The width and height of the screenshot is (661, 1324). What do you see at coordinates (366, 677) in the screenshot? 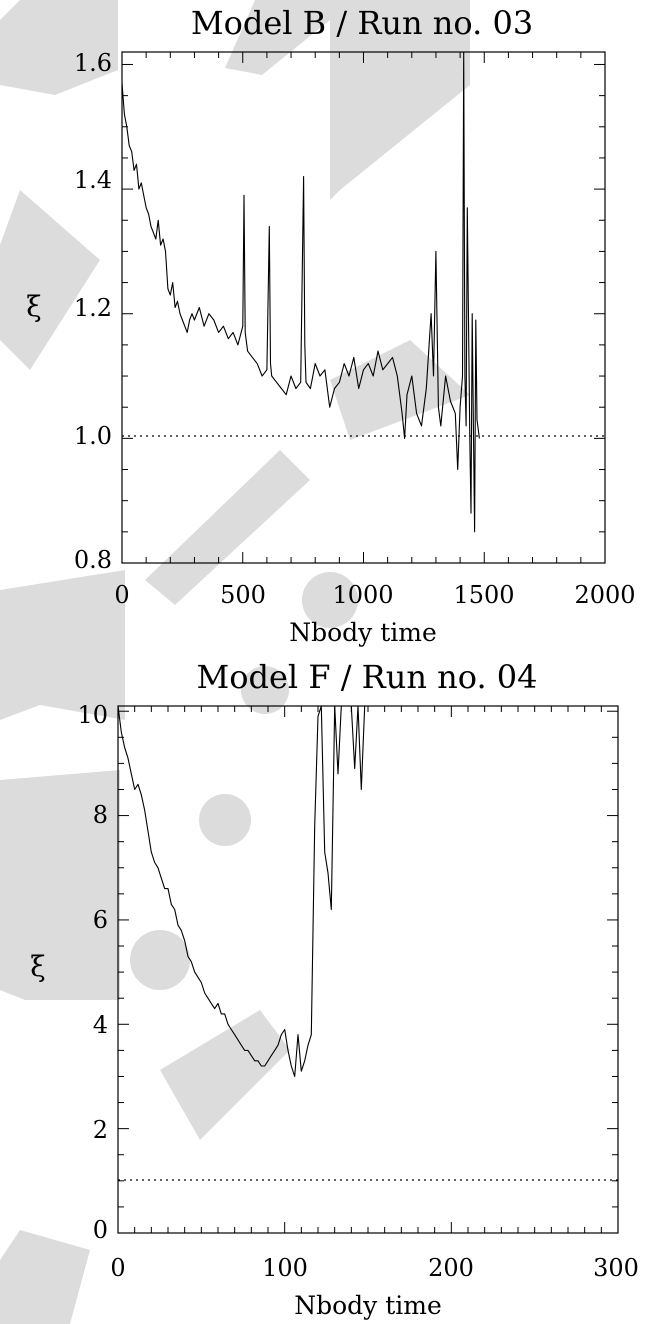
I see `chart-2-title: Model F / Run no. 04` at bounding box center [366, 677].